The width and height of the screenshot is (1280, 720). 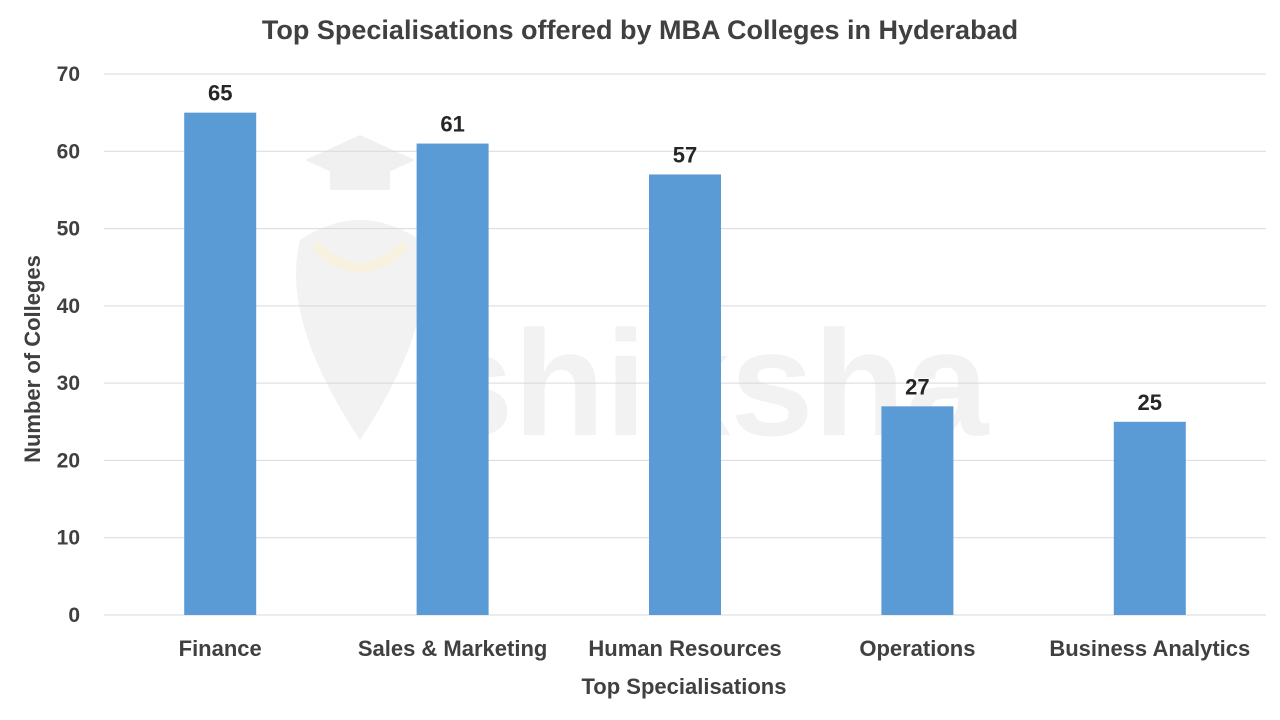 I want to click on y-tick-label: 70, so click(x=68, y=74).